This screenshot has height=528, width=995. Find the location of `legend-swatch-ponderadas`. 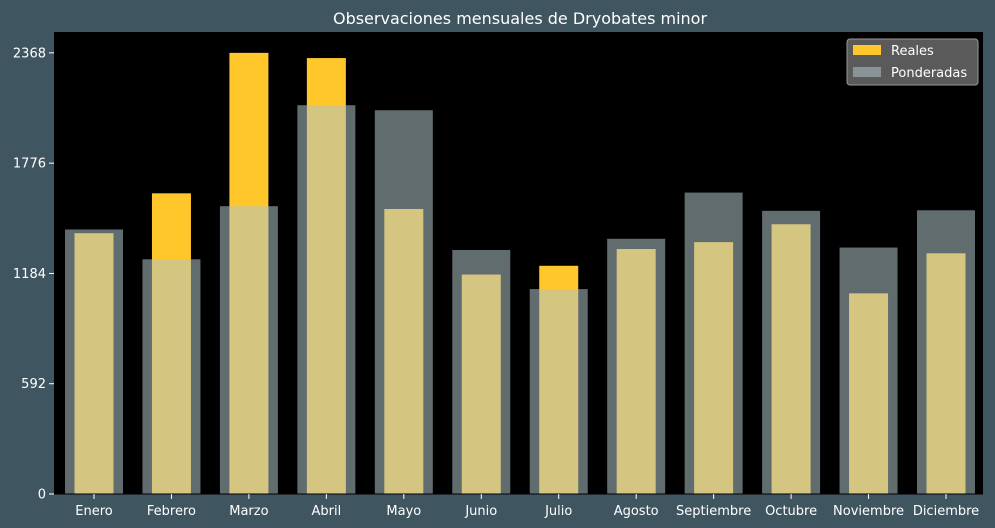

legend-swatch-ponderadas is located at coordinates (867, 72).